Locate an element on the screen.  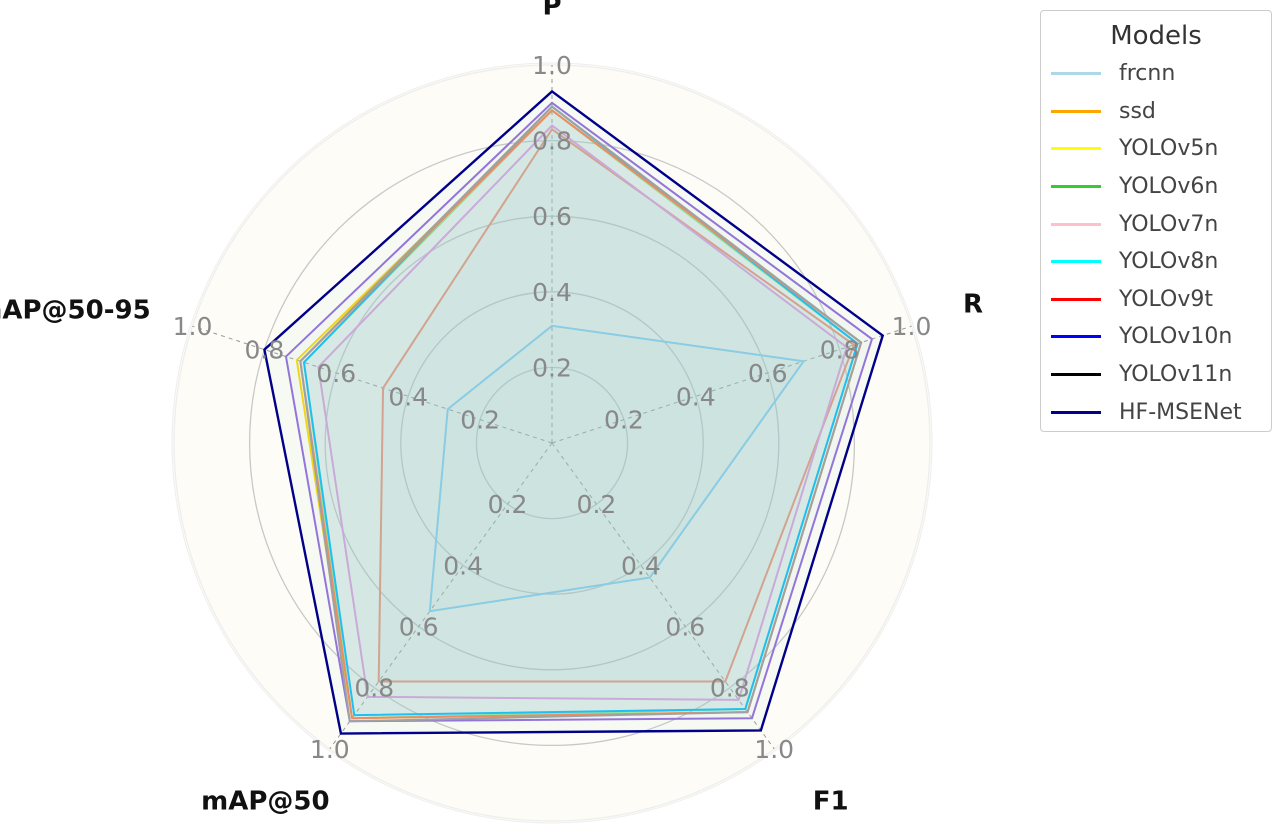
legend-label: HF-MSENet is located at coordinates (1180, 412).